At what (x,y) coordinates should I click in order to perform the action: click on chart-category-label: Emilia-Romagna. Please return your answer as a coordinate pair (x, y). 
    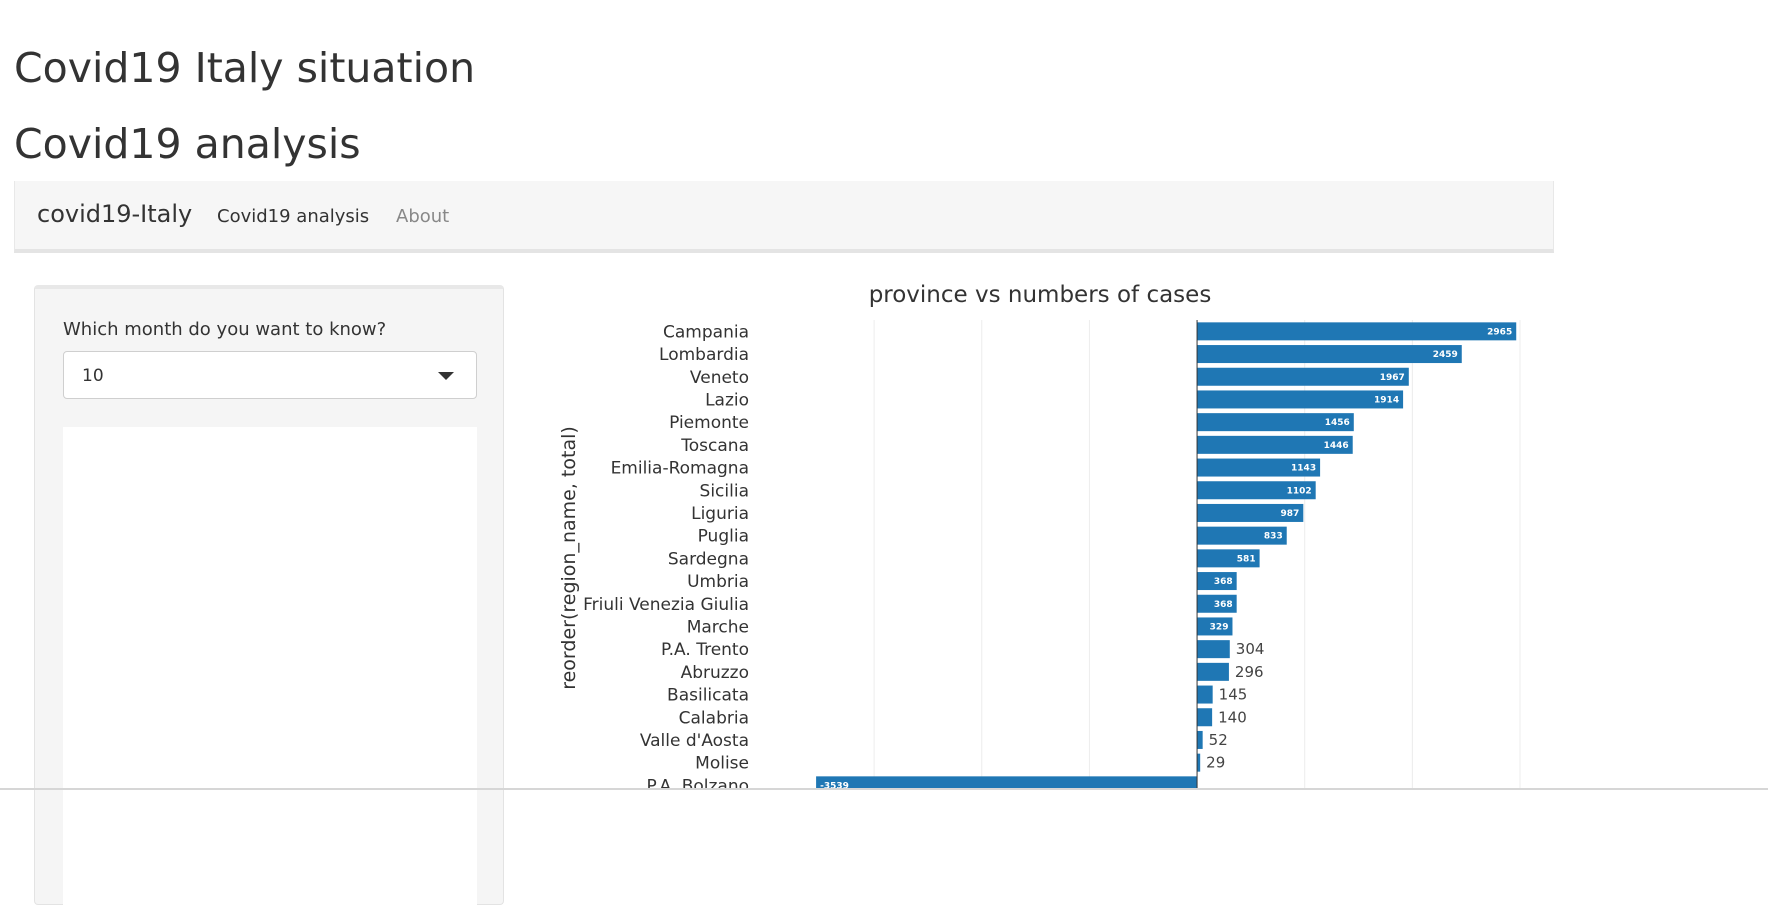
    Looking at the image, I should click on (680, 469).